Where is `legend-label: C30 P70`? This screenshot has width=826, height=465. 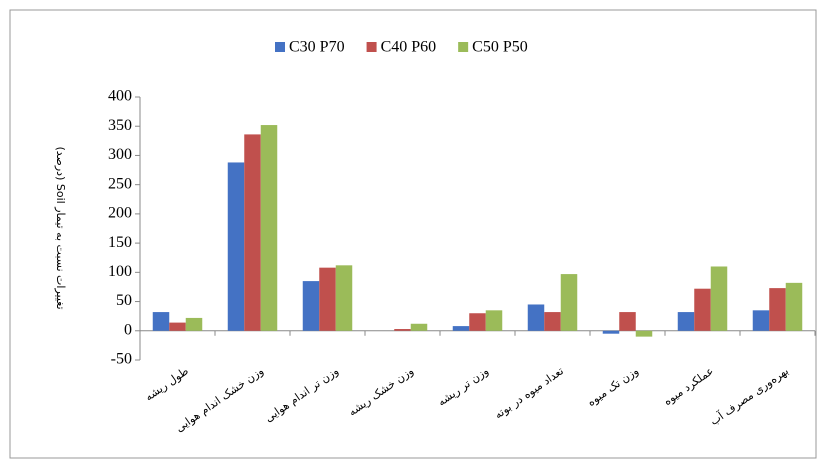 legend-label: C30 P70 is located at coordinates (317, 47).